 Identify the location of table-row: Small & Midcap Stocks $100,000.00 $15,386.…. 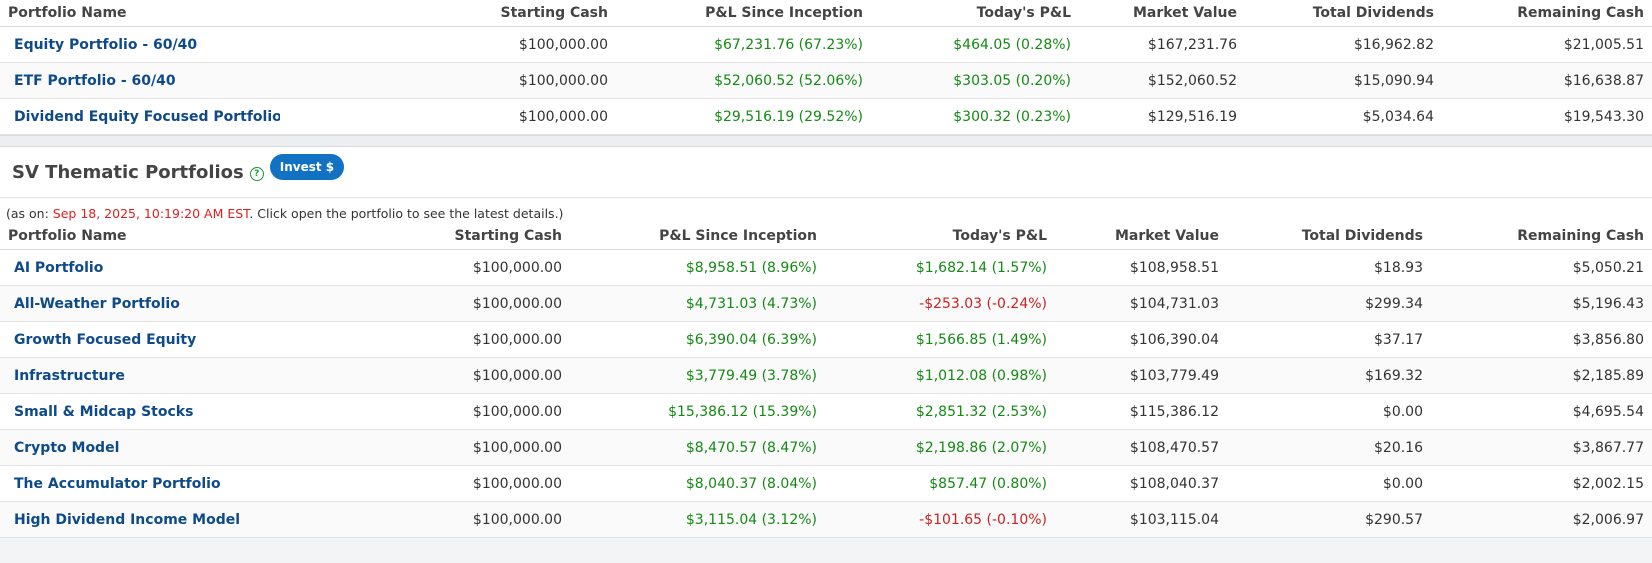
(826, 411).